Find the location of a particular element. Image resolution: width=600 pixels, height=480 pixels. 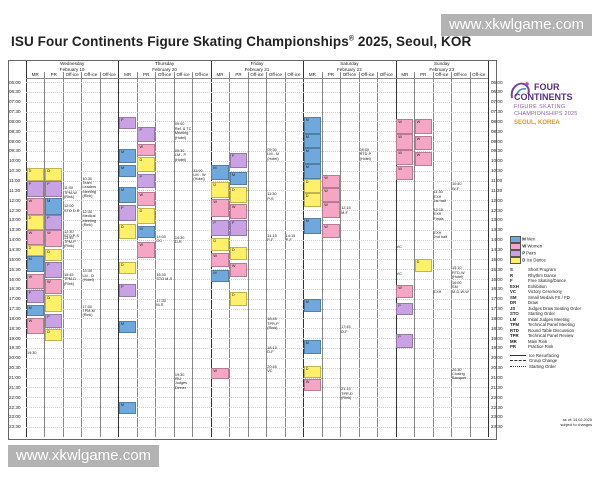

event-note: 17:30 M-S is located at coordinates (161, 303).